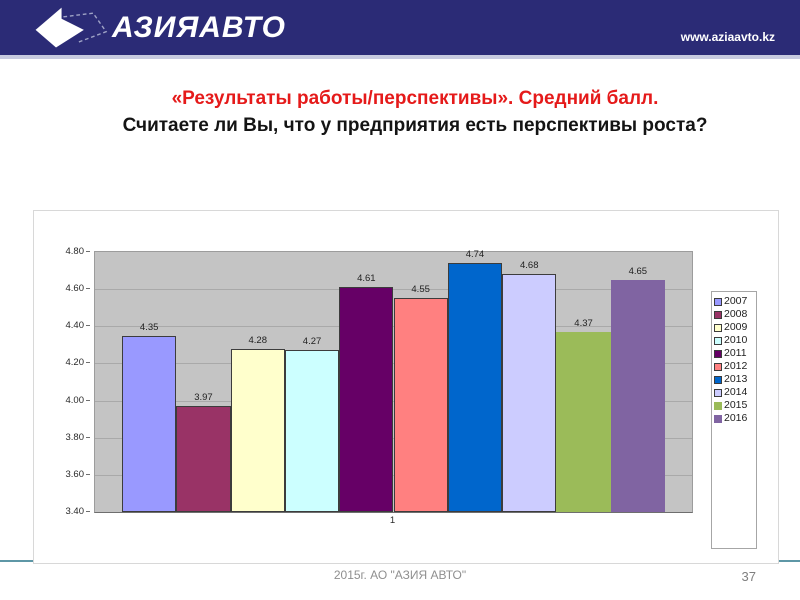  What do you see at coordinates (400, 57) in the screenshot?
I see `header-underline` at bounding box center [400, 57].